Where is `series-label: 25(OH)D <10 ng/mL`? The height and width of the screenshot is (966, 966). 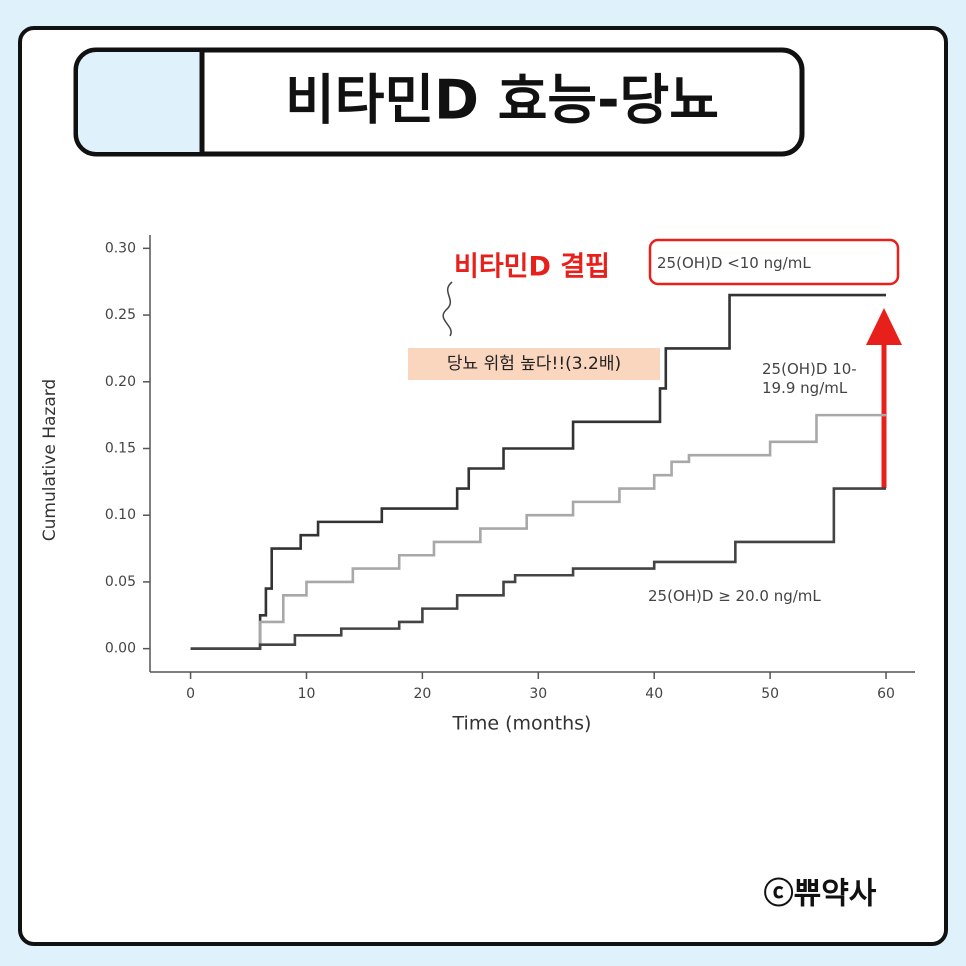
series-label: 25(OH)D <10 ng/mL is located at coordinates (734, 263).